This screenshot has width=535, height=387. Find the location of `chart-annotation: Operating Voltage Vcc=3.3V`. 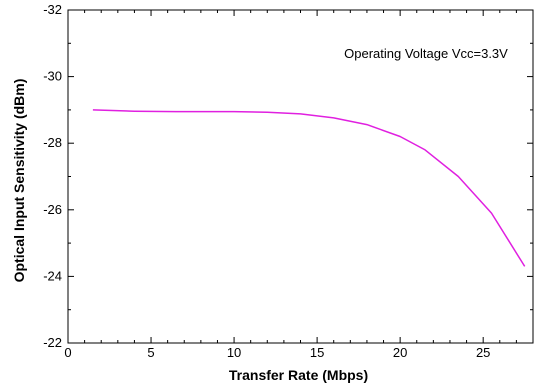

chart-annotation: Operating Voltage Vcc=3.3V is located at coordinates (426, 53).